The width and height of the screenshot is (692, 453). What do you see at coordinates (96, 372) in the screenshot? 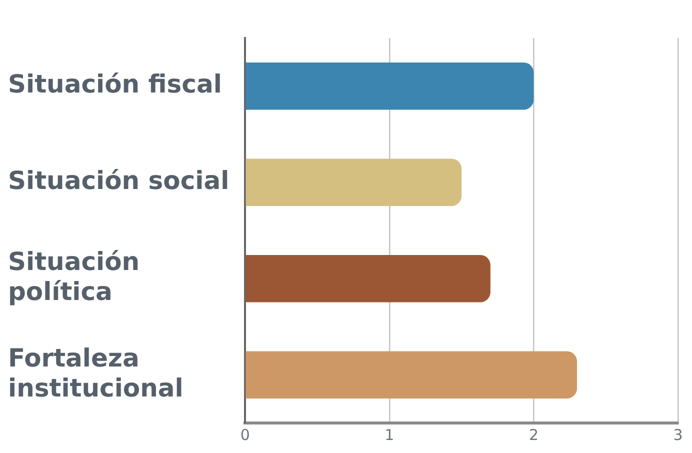
I see `y-tick-label: Fortaleza institucional` at bounding box center [96, 372].